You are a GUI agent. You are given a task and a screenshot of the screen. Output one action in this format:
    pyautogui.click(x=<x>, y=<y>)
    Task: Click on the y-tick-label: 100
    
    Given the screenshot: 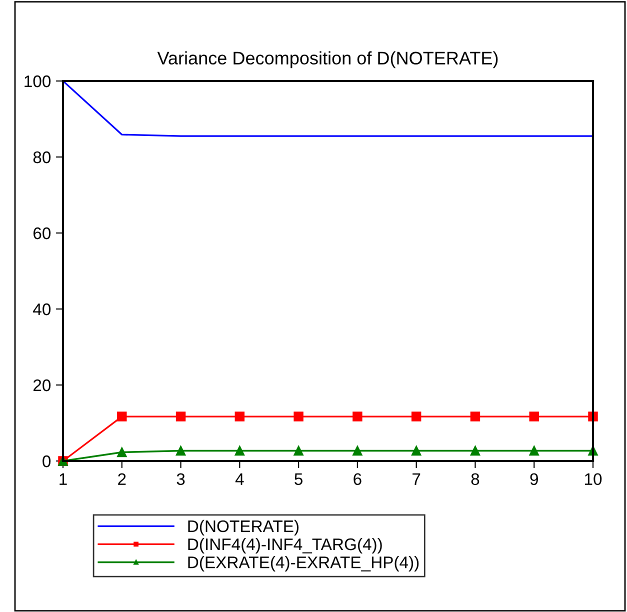 What is the action you would take?
    pyautogui.click(x=37, y=81)
    